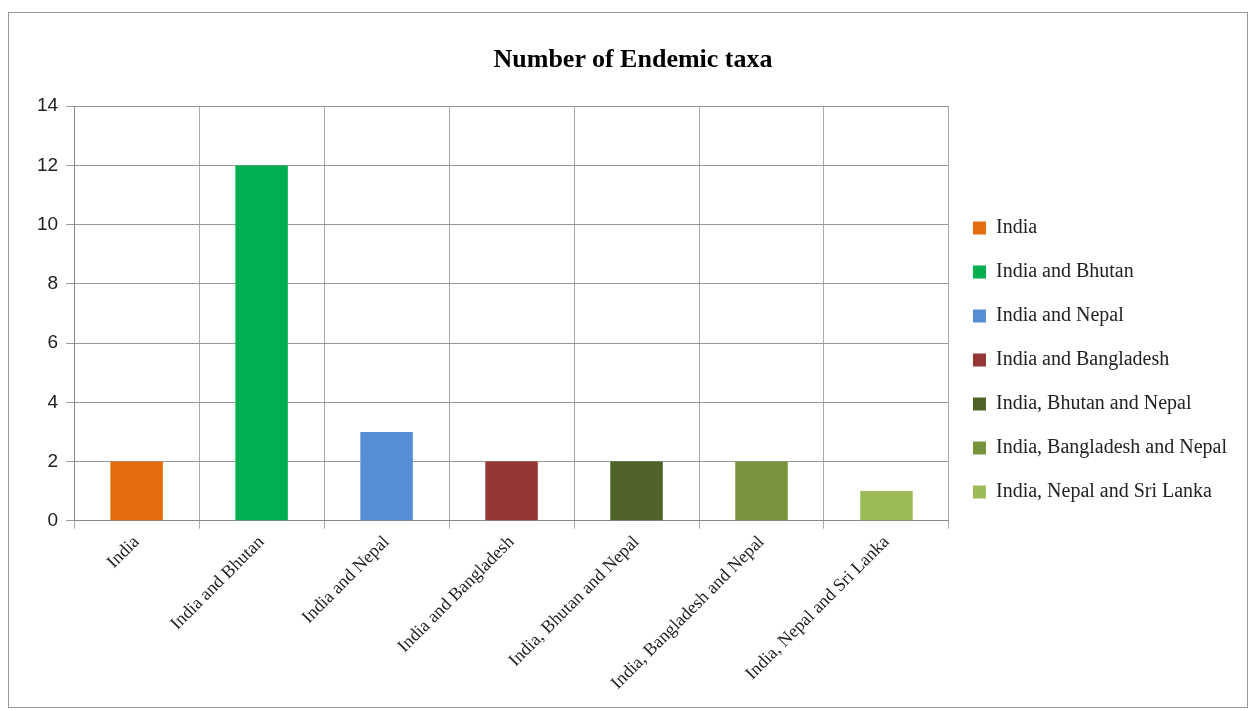  What do you see at coordinates (53, 401) in the screenshot?
I see `y-tick-label: 4` at bounding box center [53, 401].